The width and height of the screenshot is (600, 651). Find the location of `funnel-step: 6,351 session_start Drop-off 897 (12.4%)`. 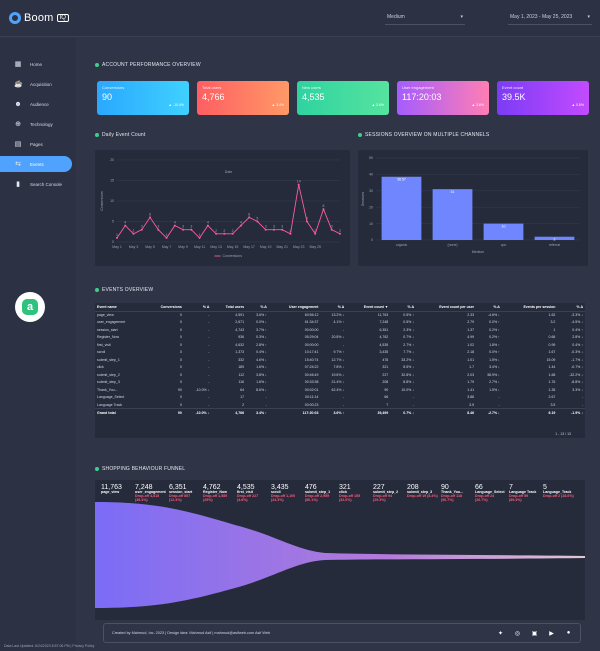

funnel-step: 6,351 session_start Drop-off 897 (12.4%) is located at coordinates (185, 493).